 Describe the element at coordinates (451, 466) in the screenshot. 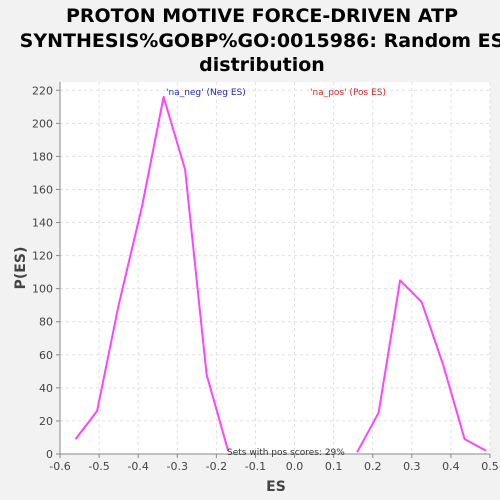

I see `x-tick-label: 0.4` at that location.